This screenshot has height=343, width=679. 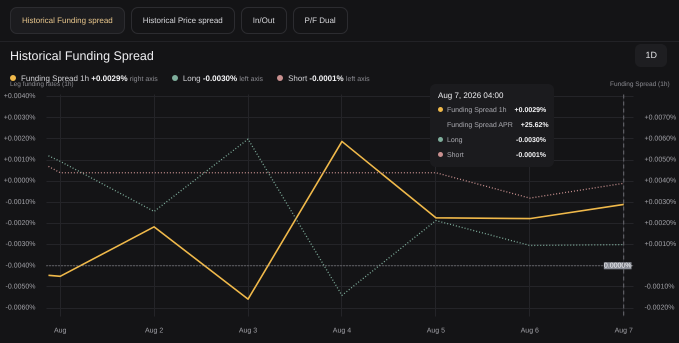 What do you see at coordinates (471, 96) in the screenshot?
I see `annotation: Aug 7, 2026 04:00` at bounding box center [471, 96].